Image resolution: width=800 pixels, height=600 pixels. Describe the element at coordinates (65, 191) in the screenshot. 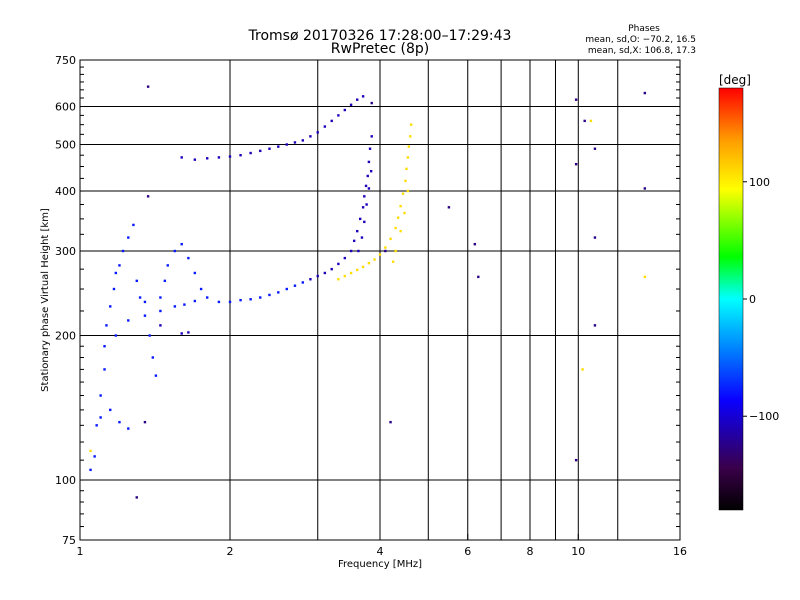

I see `y-tick-label: 400` at that location.